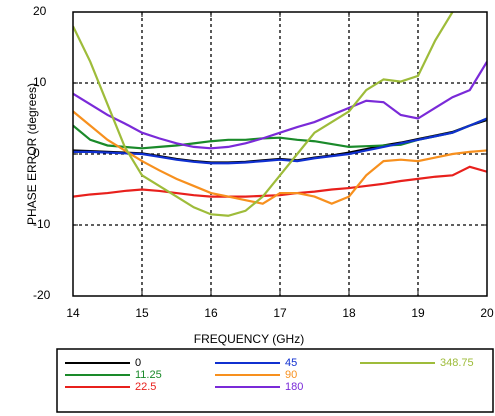  I want to click on y-tick-label: -10, so click(42, 224).